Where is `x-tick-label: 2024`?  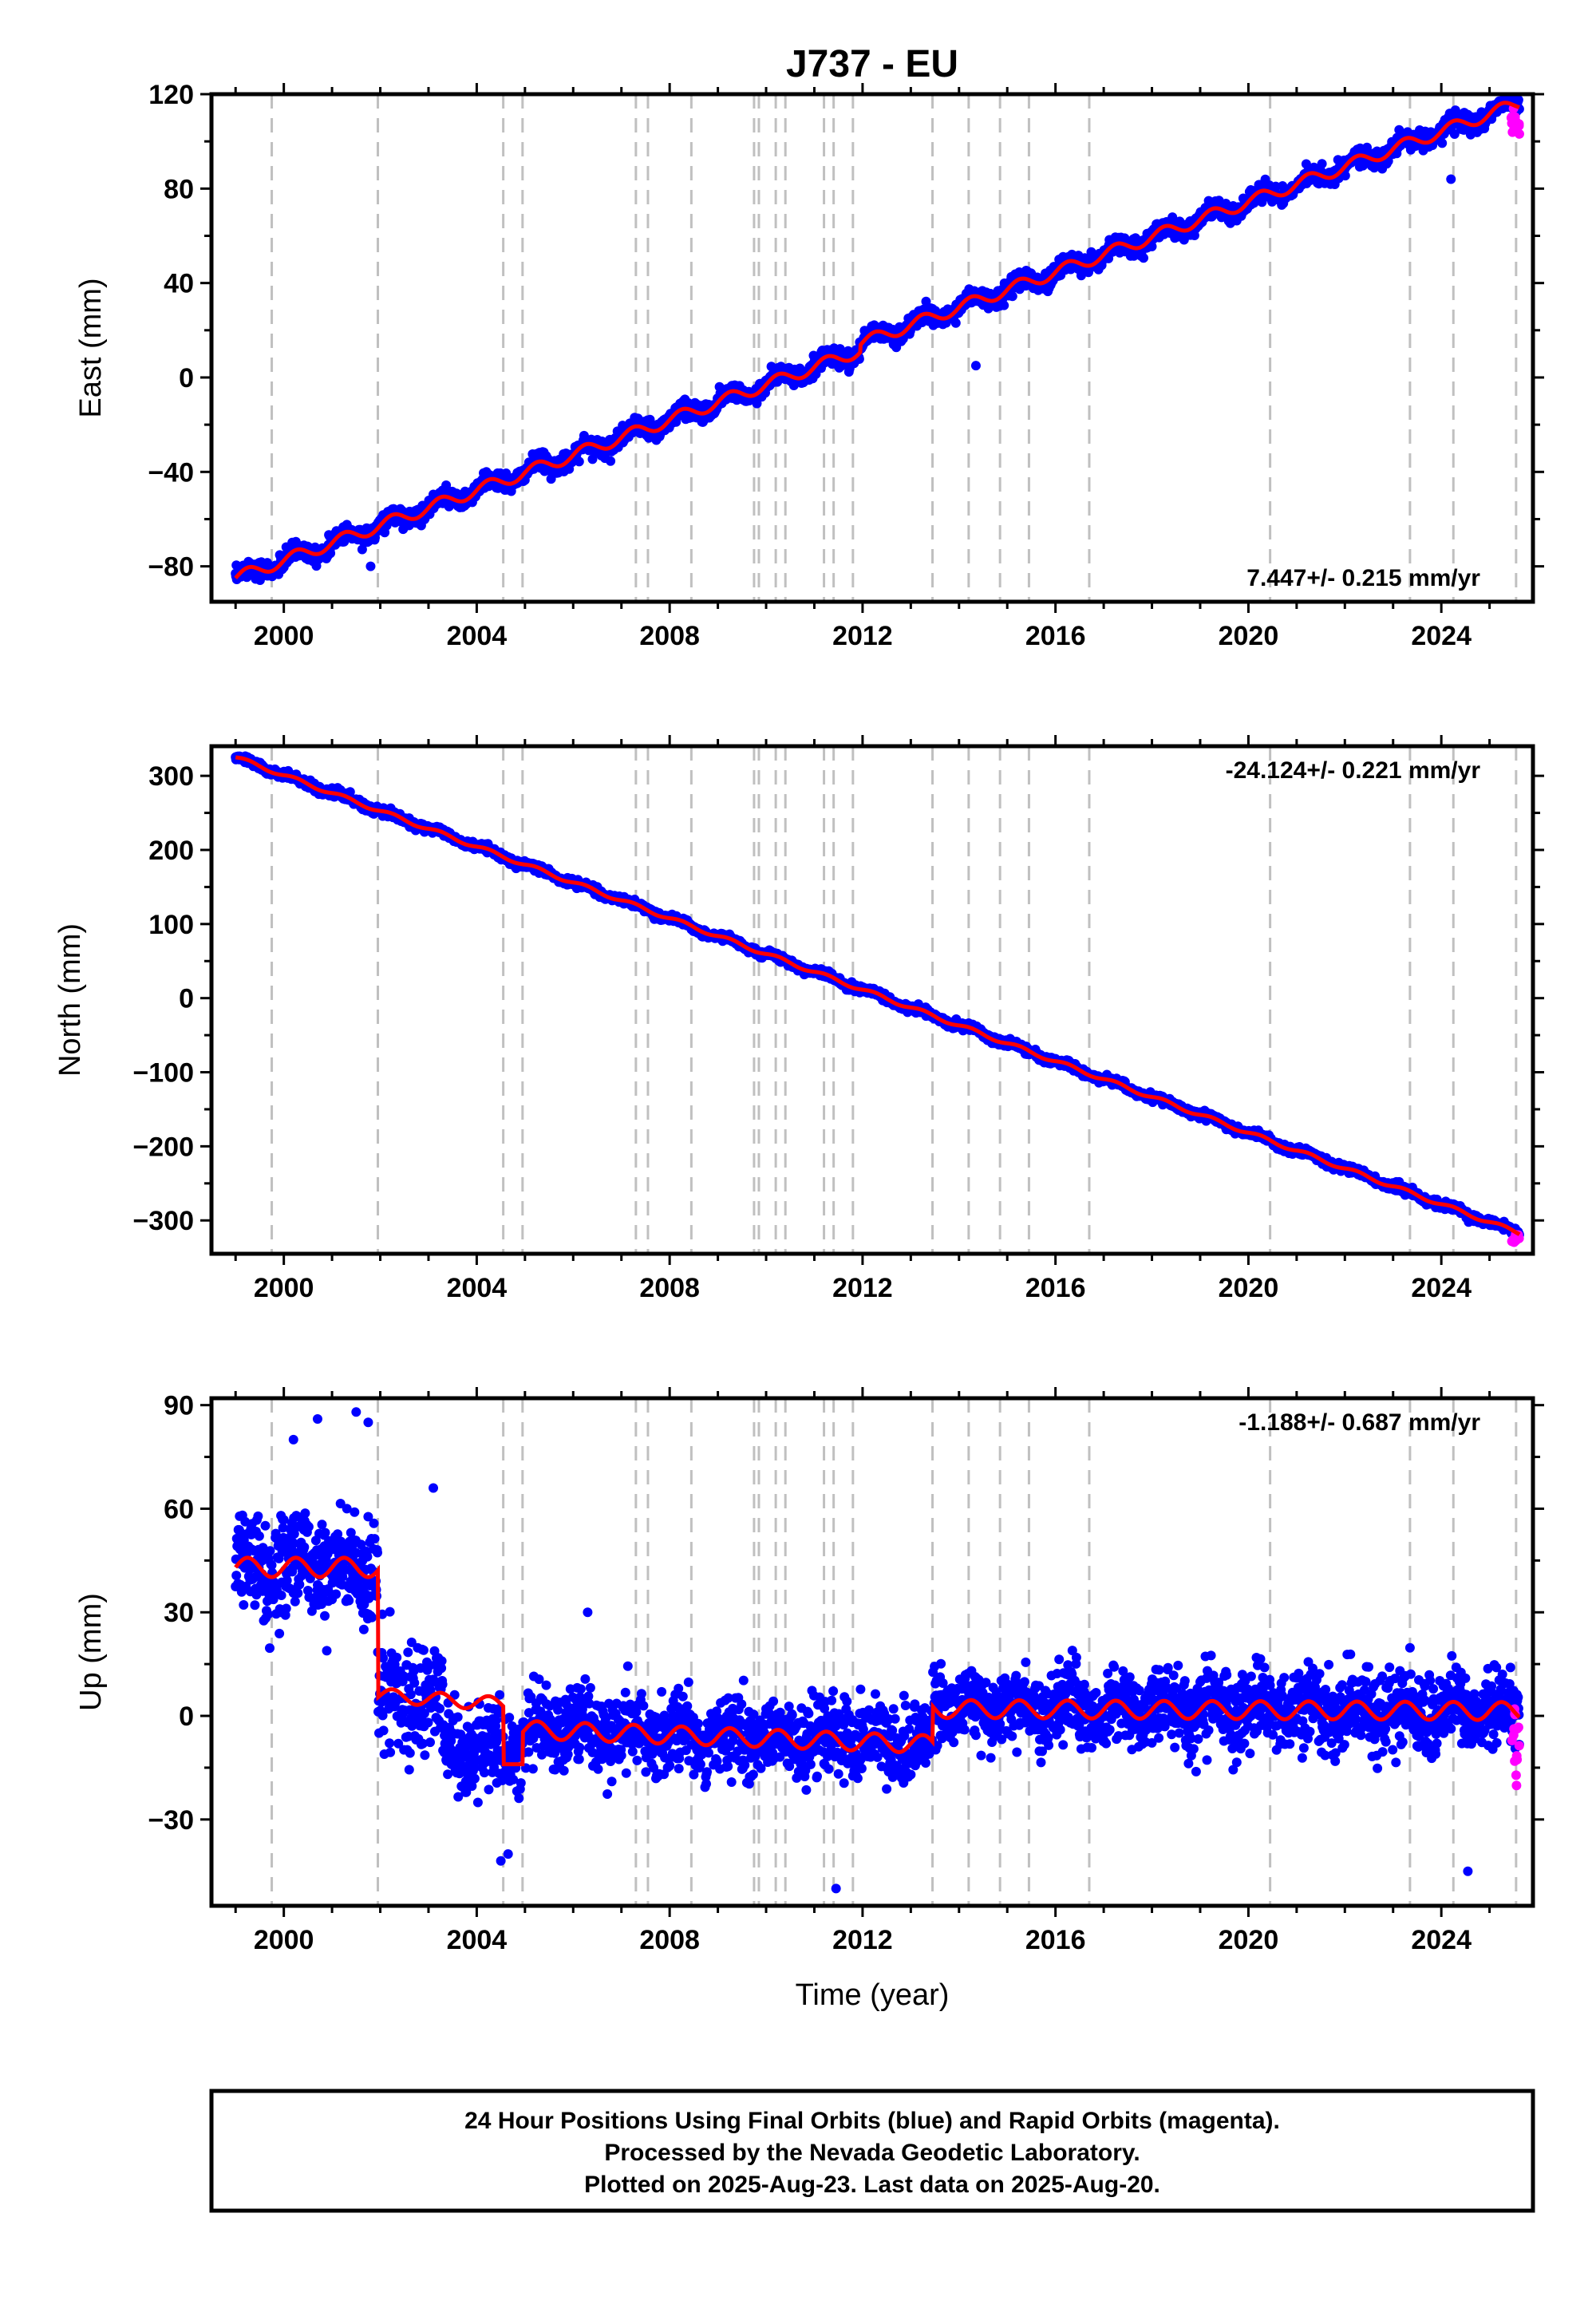
x-tick-label: 2024 is located at coordinates (1441, 636).